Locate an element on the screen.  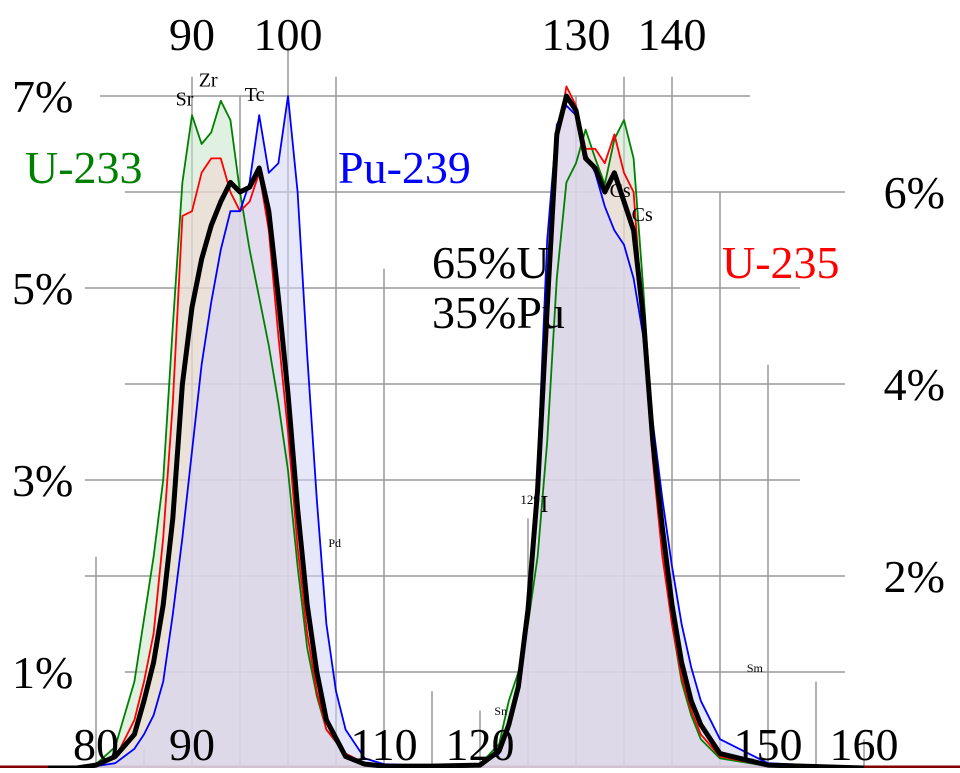
y-tick-label-left: 7% is located at coordinates (42, 96).